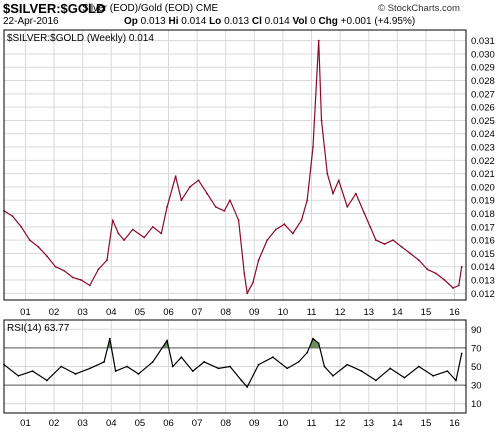 Image resolution: width=497 pixels, height=433 pixels. I want to click on chart-subtitle: Silver (EOD)/Gold (EOD) CME, so click(150, 8).